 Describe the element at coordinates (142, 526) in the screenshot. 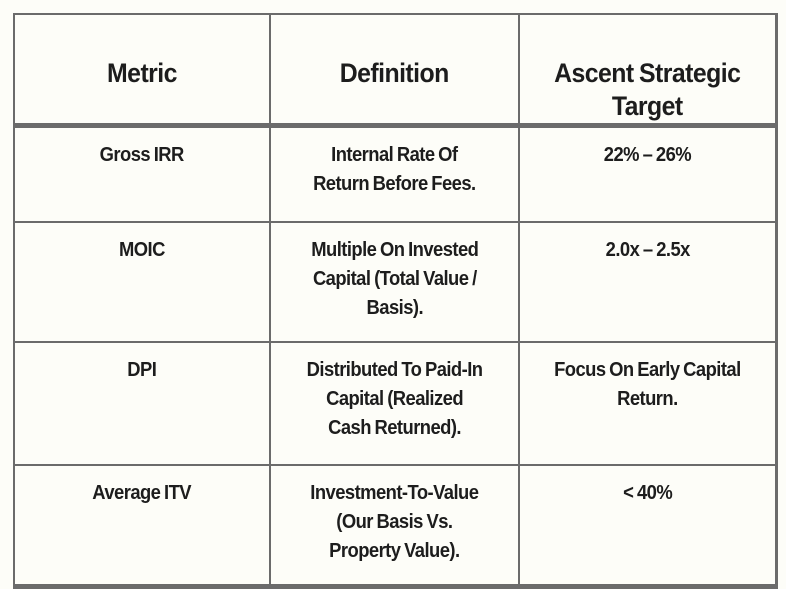

I see `cell-metric: Average ITV` at that location.